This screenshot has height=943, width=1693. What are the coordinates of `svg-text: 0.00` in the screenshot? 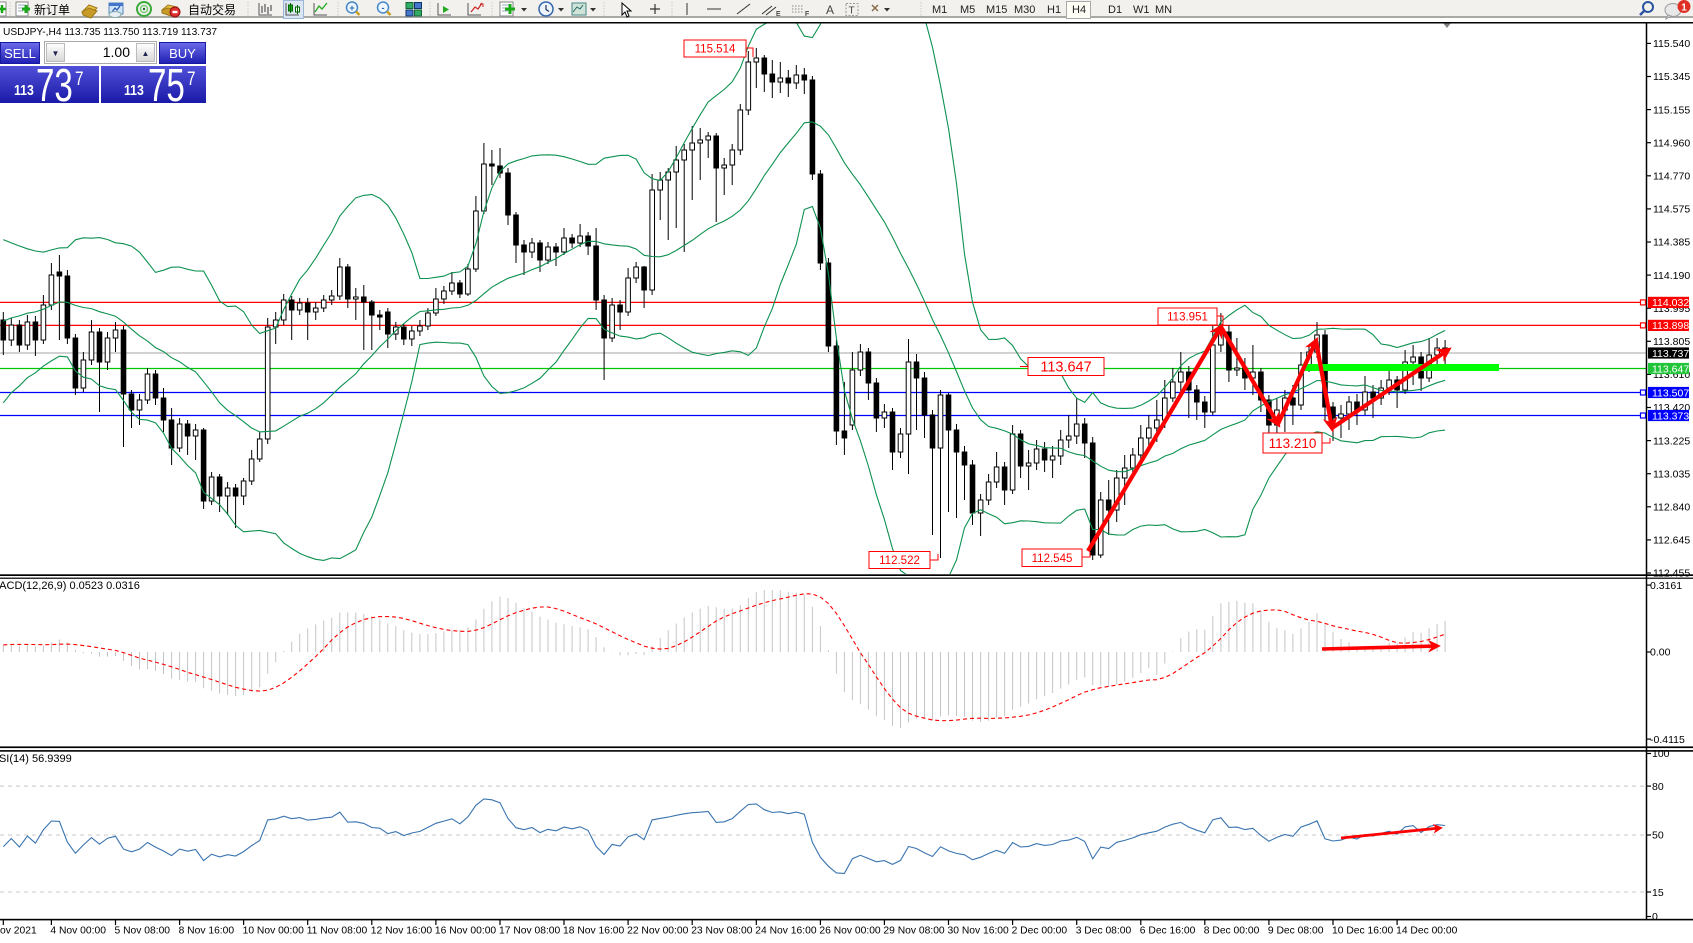 It's located at (1660, 653).